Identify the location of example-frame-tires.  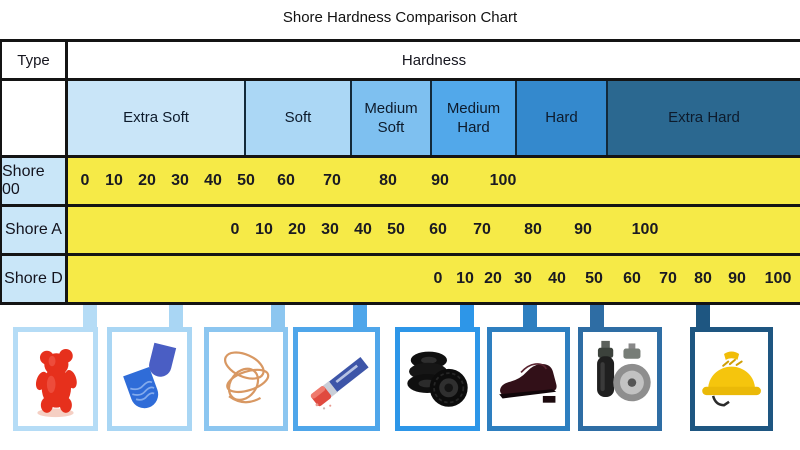
(437, 379).